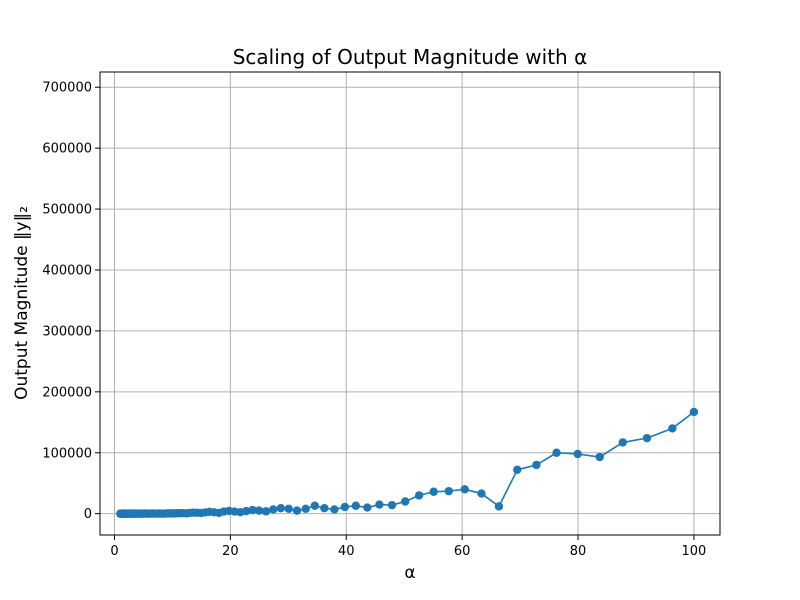 The height and width of the screenshot is (600, 800). I want to click on y-tick-label: 500000, so click(67, 210).